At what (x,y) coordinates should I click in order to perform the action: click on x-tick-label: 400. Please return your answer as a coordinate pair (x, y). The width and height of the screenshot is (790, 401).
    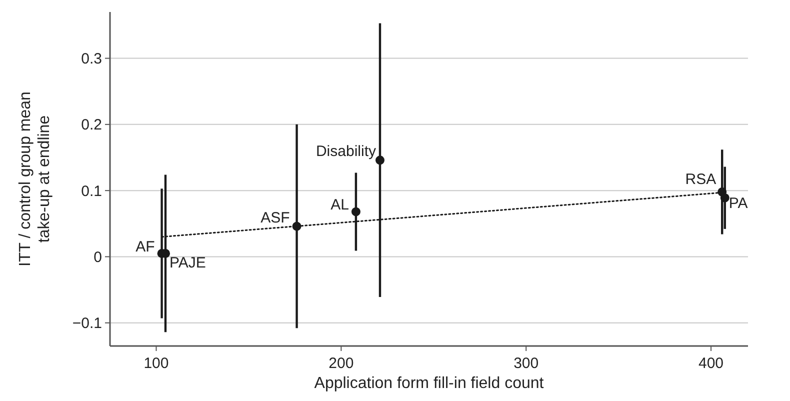
    Looking at the image, I should click on (711, 363).